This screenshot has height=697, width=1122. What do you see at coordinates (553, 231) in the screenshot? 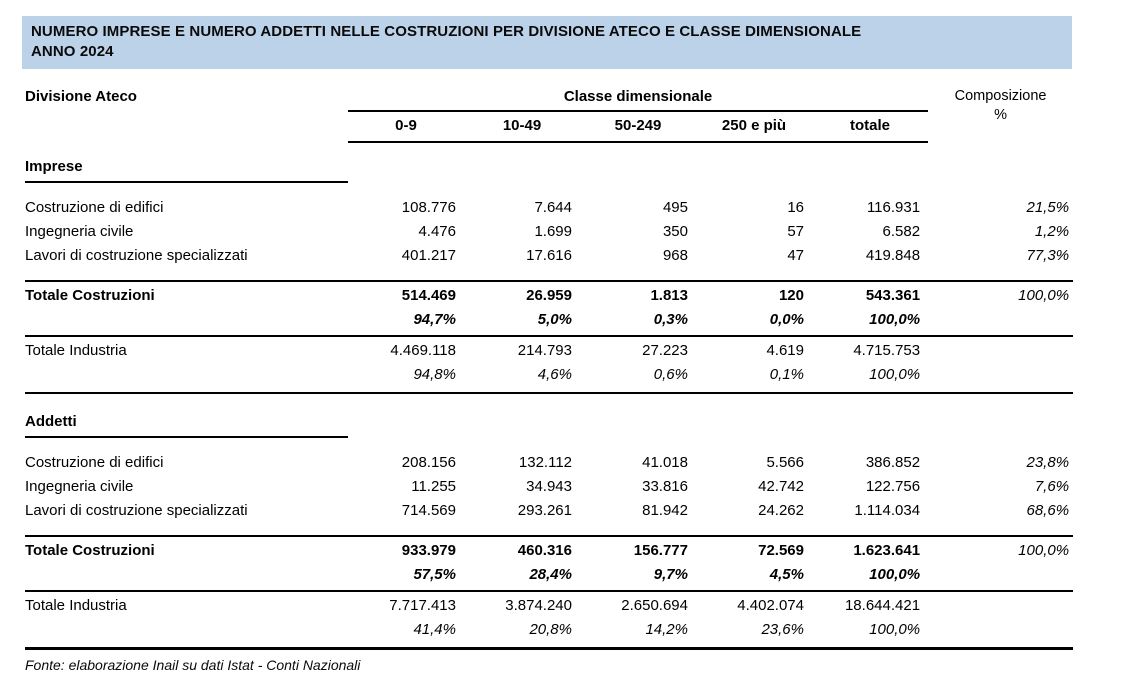
I see `value-cell: 1.699` at bounding box center [553, 231].